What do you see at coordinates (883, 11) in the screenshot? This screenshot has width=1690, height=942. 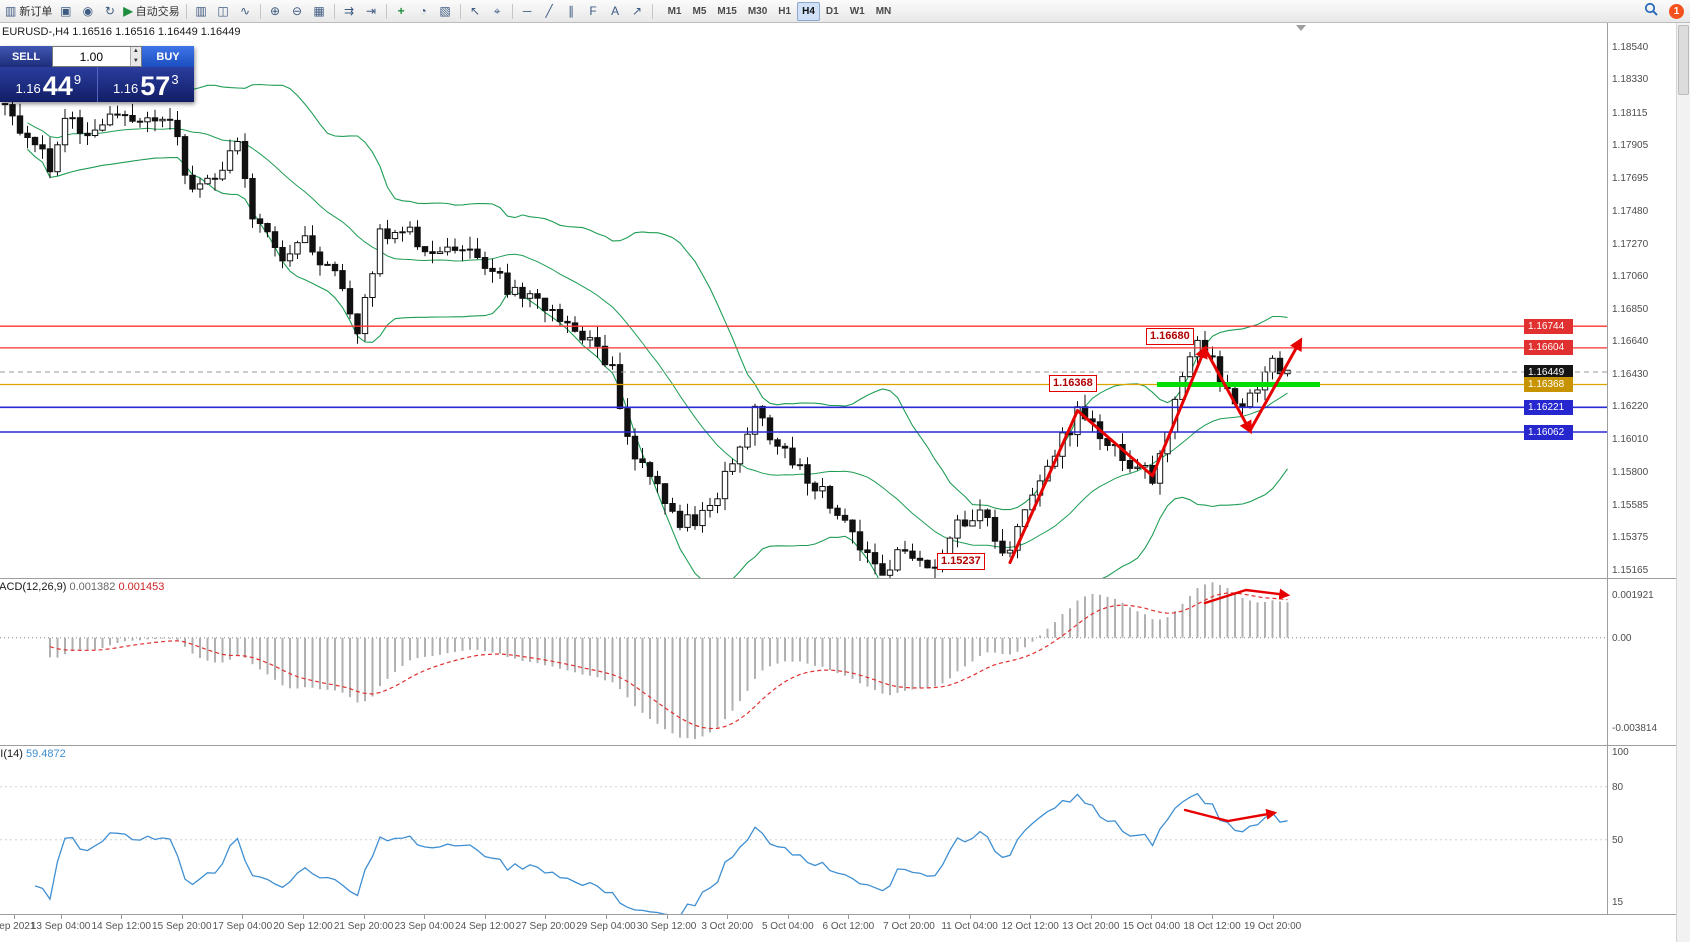 I see `timeframe-mn-button: MN` at bounding box center [883, 11].